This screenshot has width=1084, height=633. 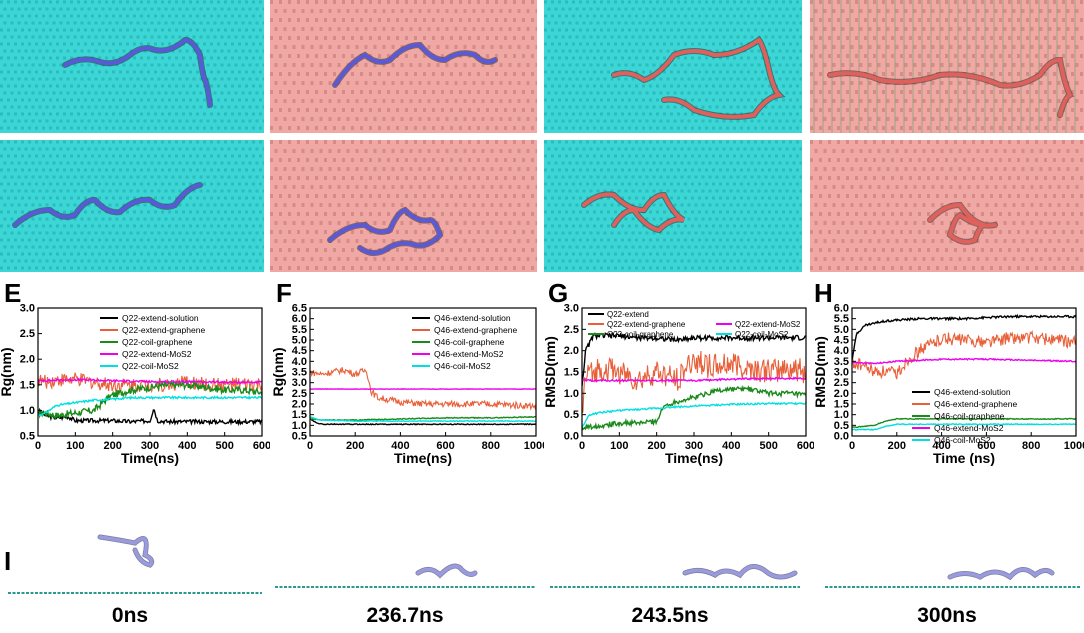 I want to click on surface-D1, so click(x=947, y=66).